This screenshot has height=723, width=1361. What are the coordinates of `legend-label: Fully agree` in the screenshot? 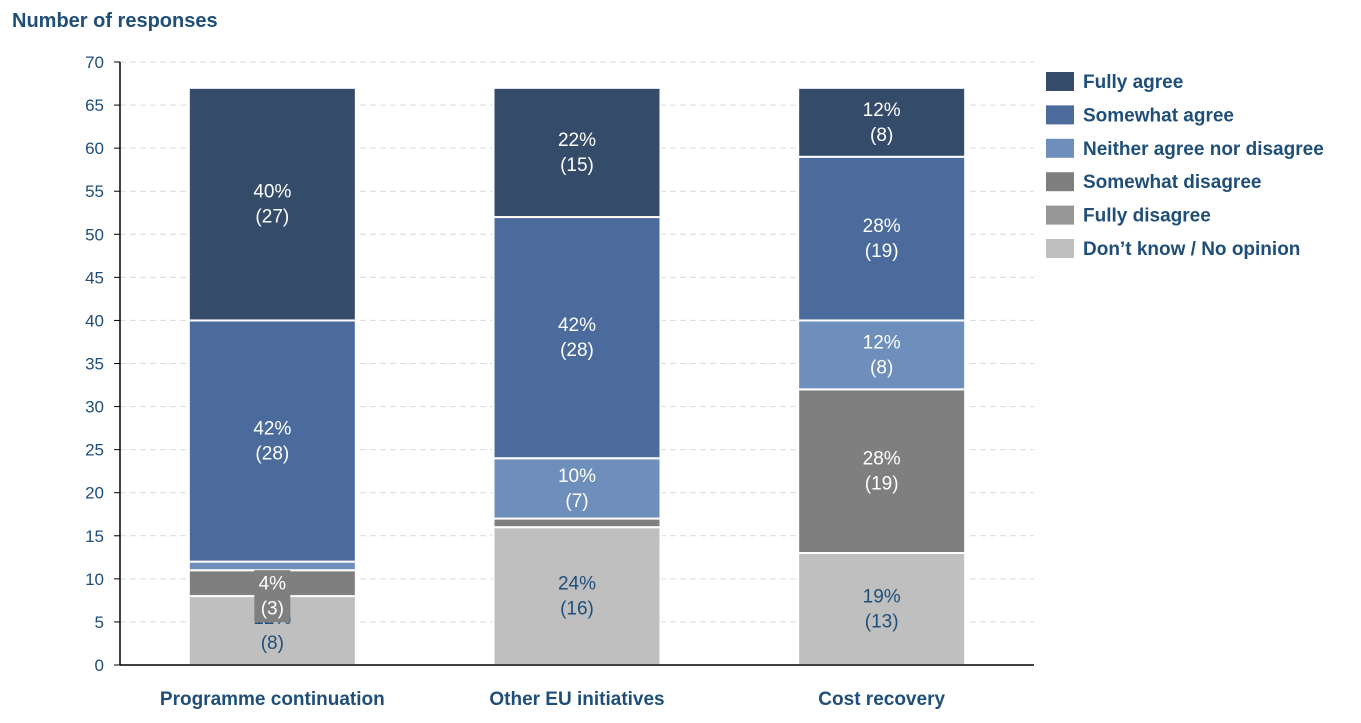 It's located at (1133, 82).